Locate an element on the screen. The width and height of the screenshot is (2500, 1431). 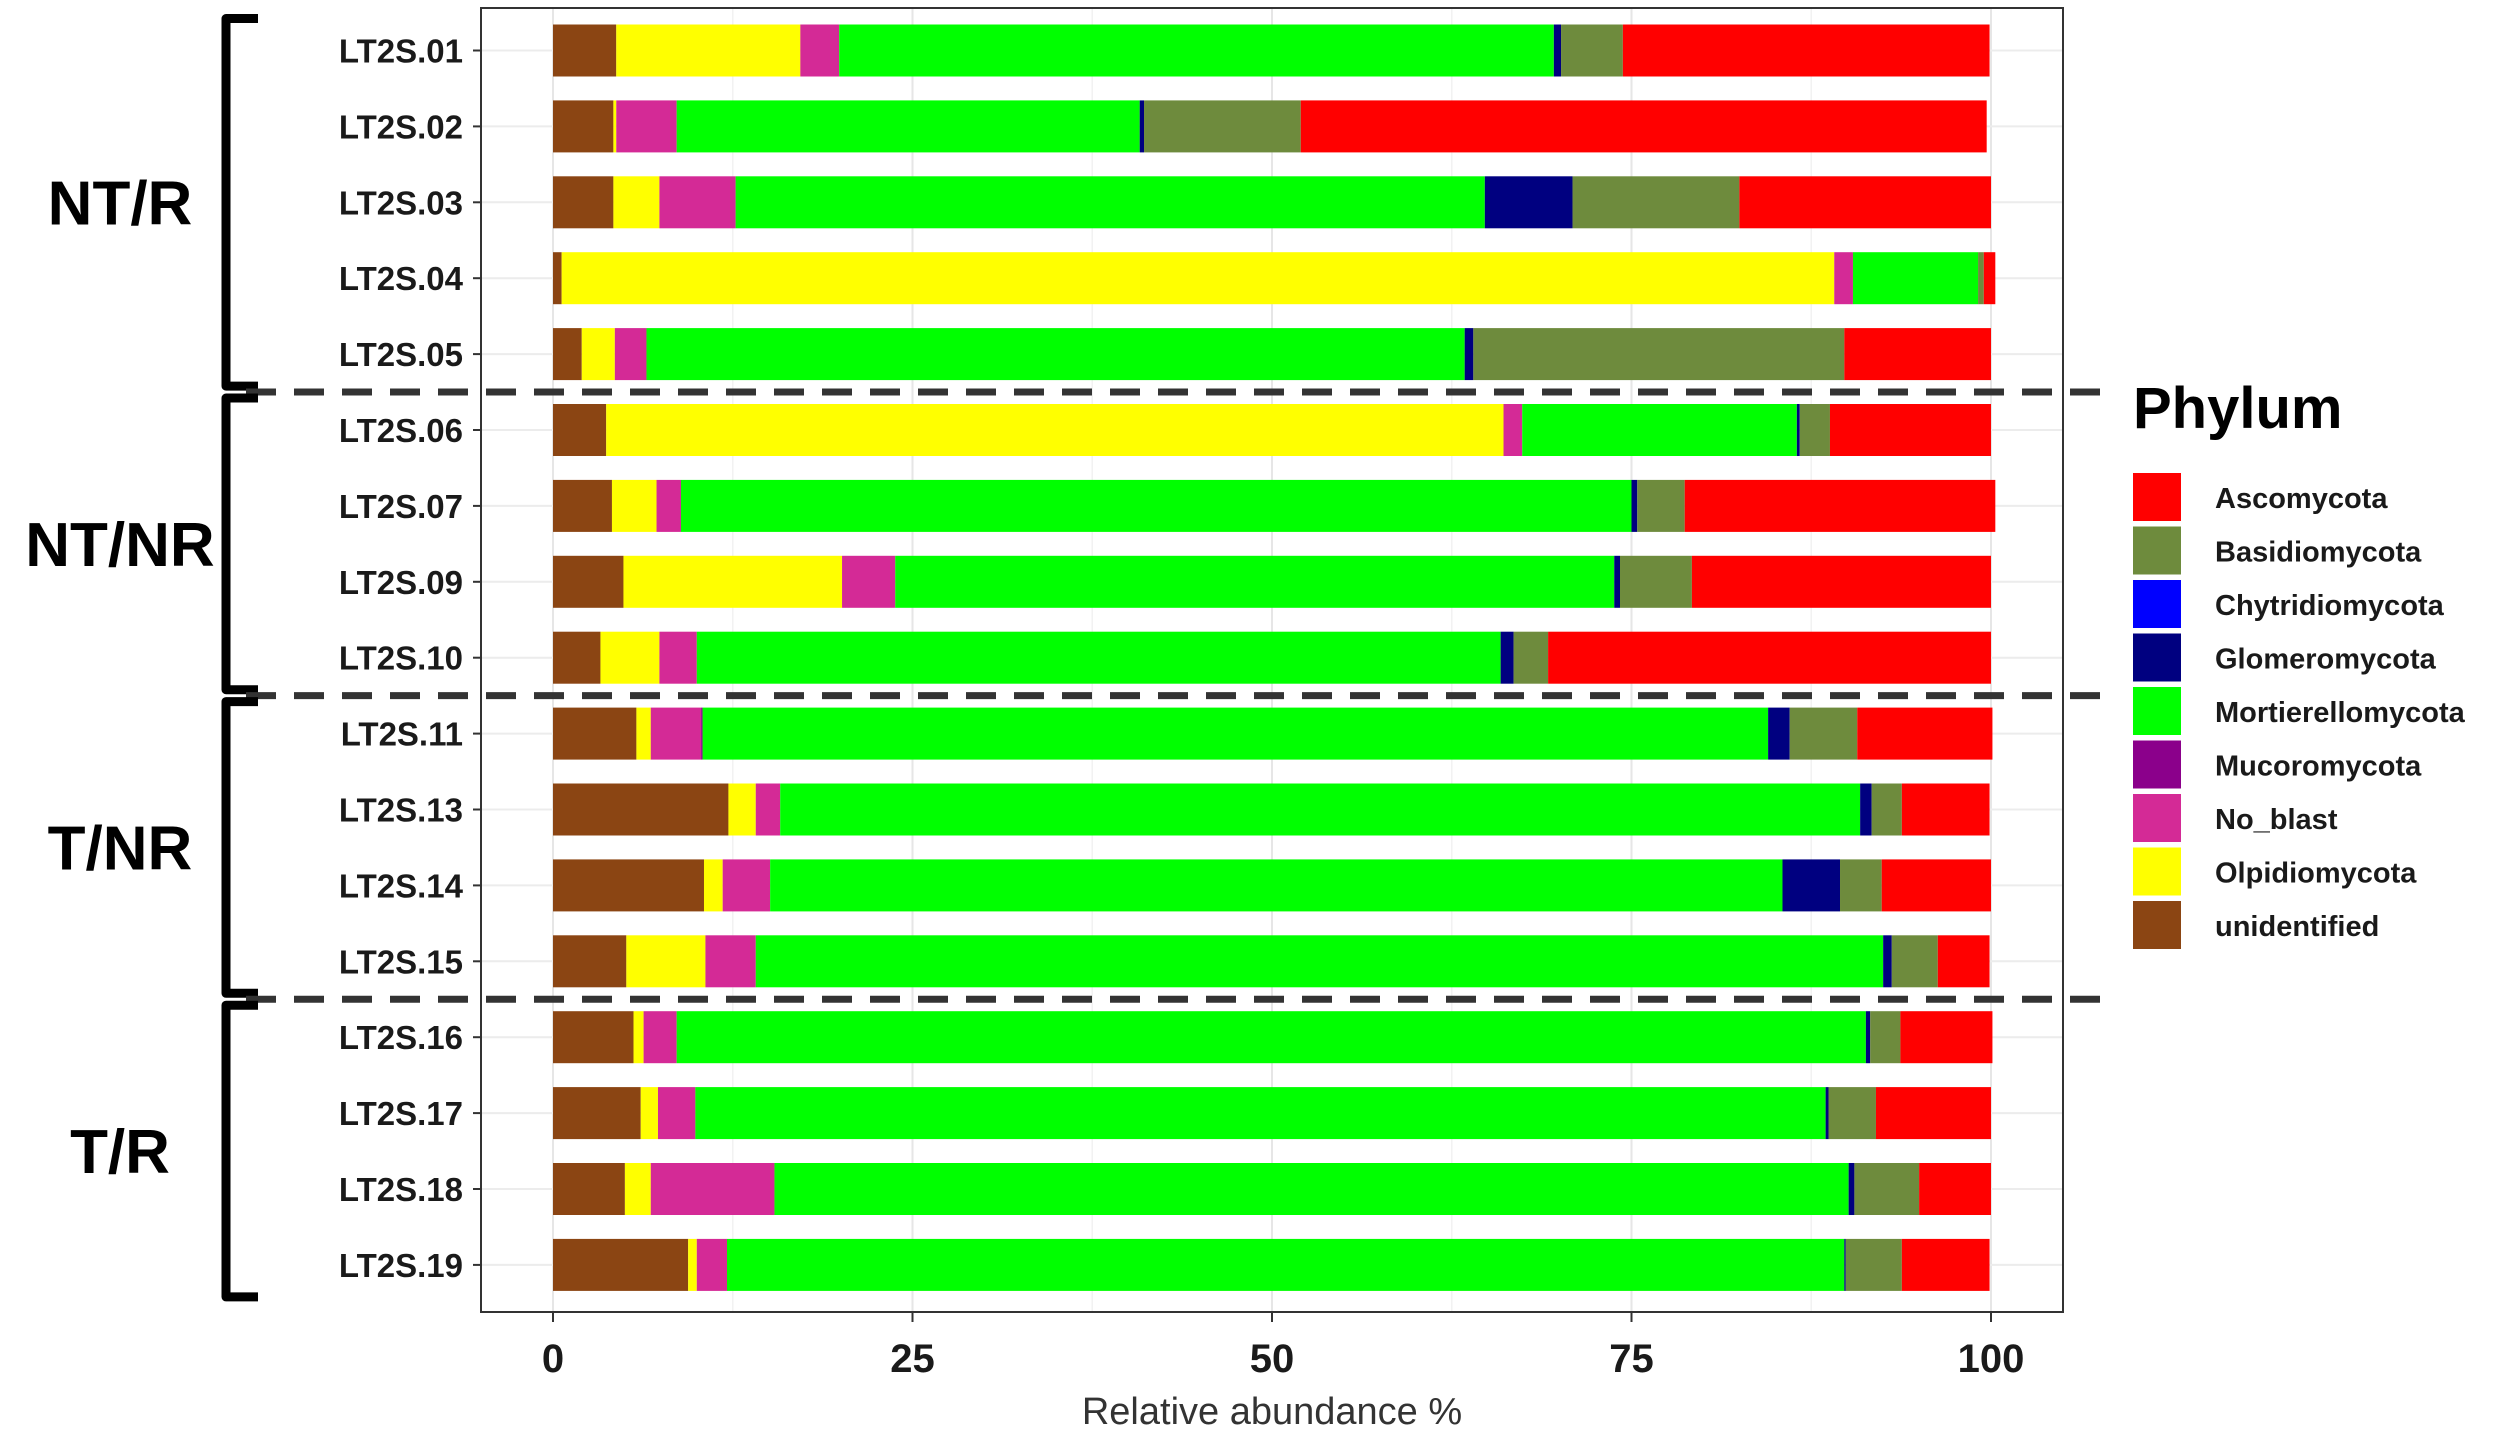
y-tick-label: LT2S.19 is located at coordinates (401, 1265).